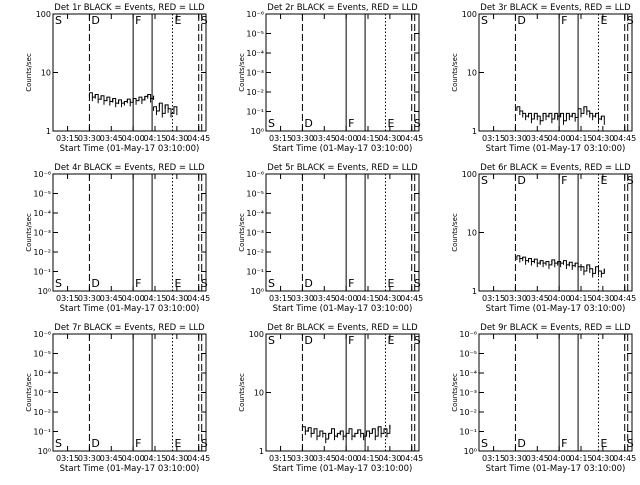  What do you see at coordinates (257, 131) in the screenshot?
I see `y-tick-label: 10⁰` at bounding box center [257, 131].